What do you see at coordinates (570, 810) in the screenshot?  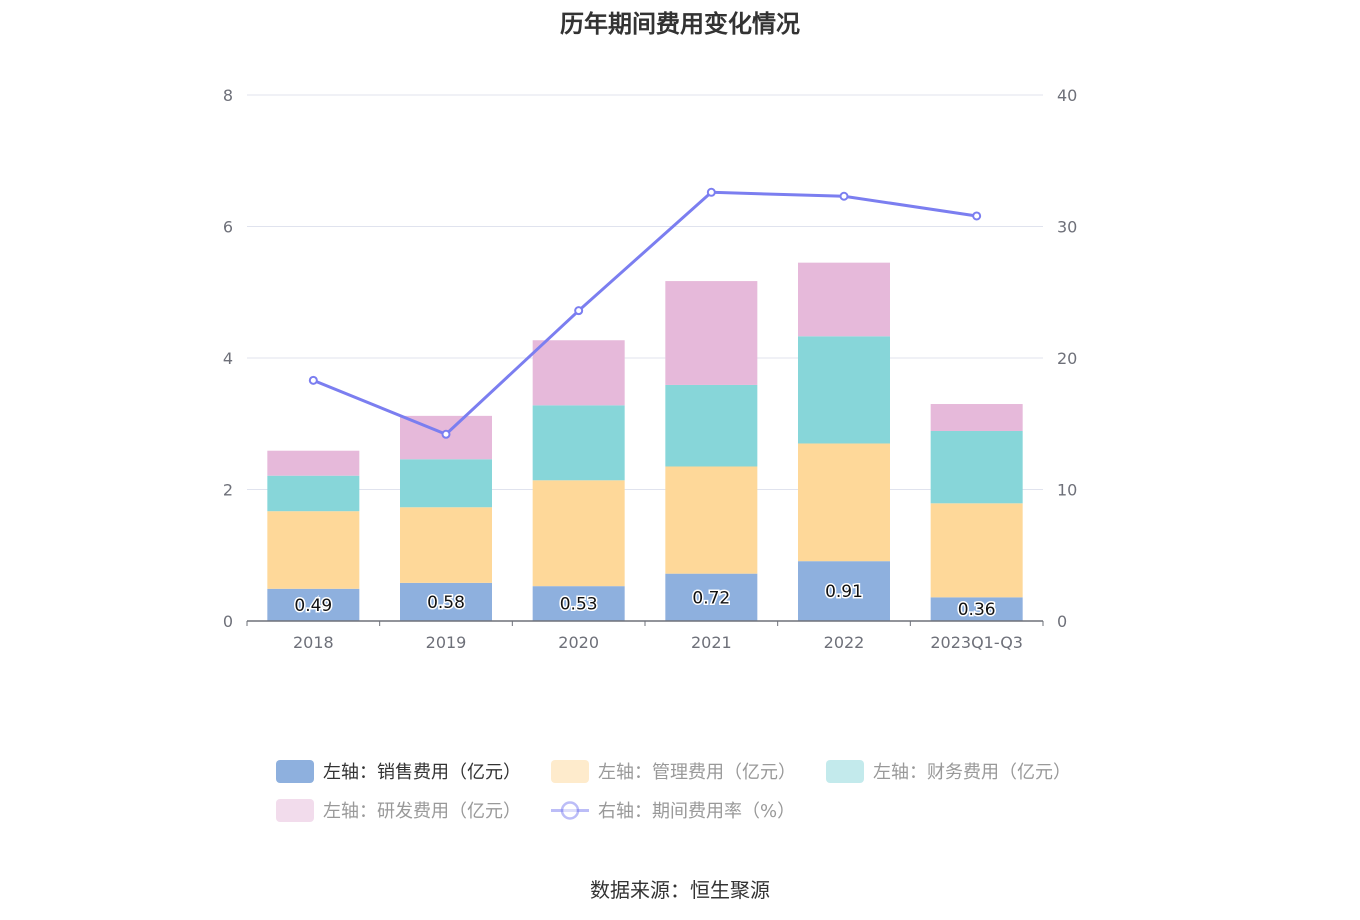 I see `legend-marker` at bounding box center [570, 810].